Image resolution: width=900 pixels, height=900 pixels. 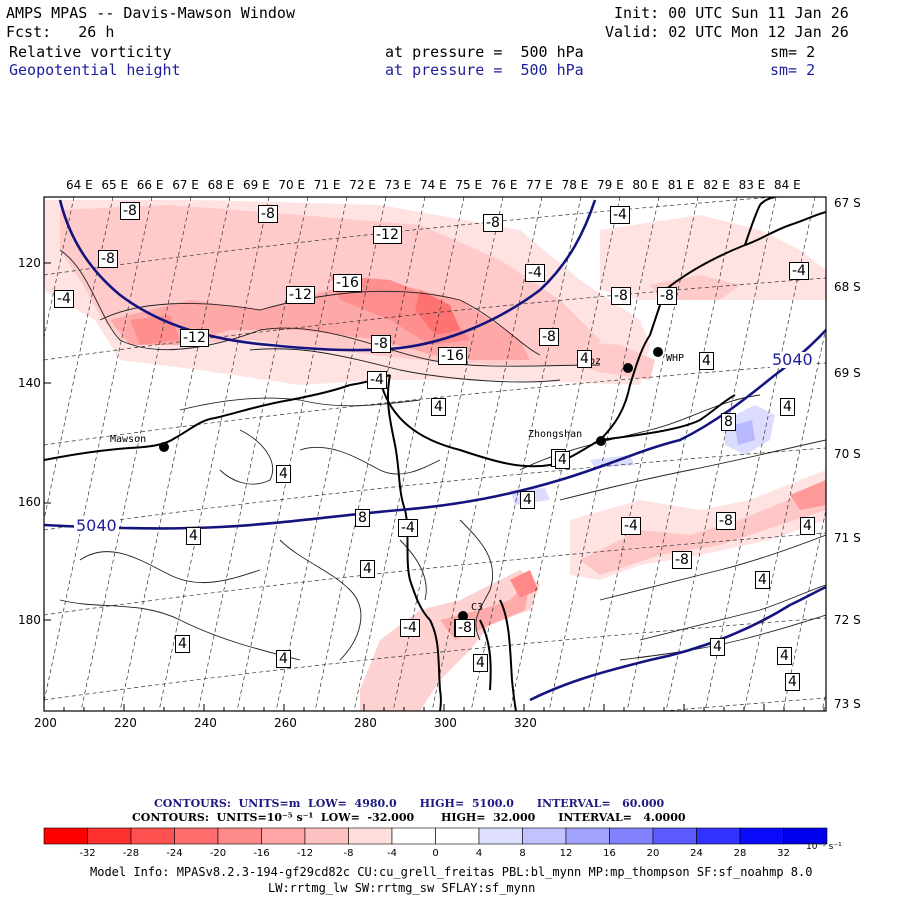 I want to click on model-physics: LW:rrtmg_lw SW:rrtmg_sw SFLAY:sf_mynn, so click(x=402, y=888).